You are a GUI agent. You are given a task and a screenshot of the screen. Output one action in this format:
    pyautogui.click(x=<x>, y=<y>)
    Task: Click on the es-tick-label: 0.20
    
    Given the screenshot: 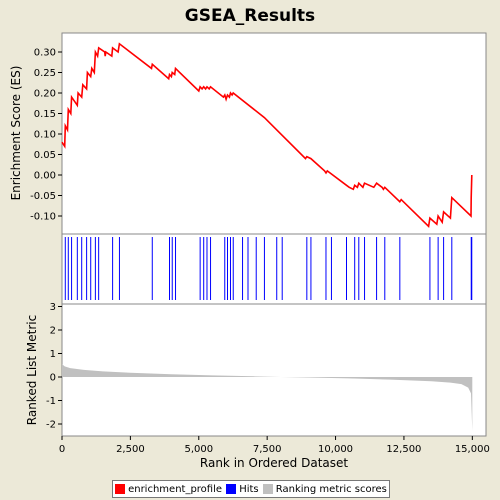 What is the action you would take?
    pyautogui.click(x=45, y=94)
    